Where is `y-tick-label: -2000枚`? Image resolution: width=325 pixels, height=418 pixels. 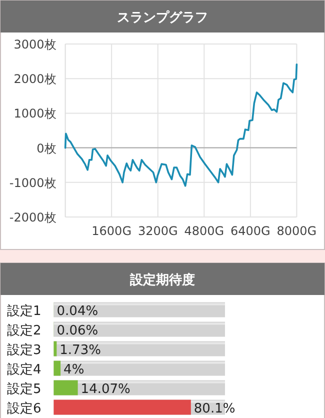 y-tick-label: -2000枚 is located at coordinates (32, 217).